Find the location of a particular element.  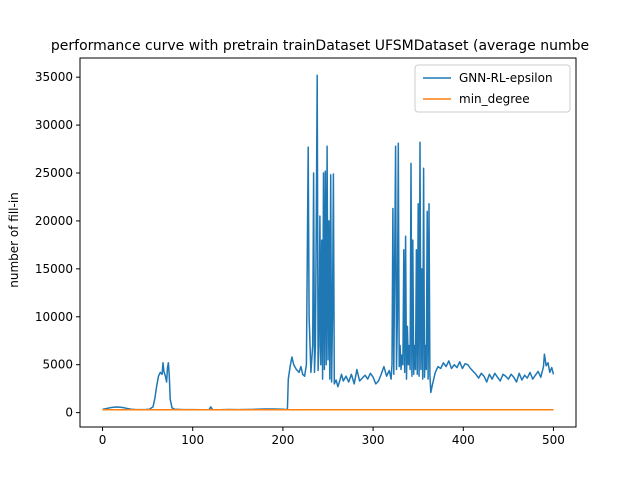

x-tick-label-4: 400 is located at coordinates (463, 440).